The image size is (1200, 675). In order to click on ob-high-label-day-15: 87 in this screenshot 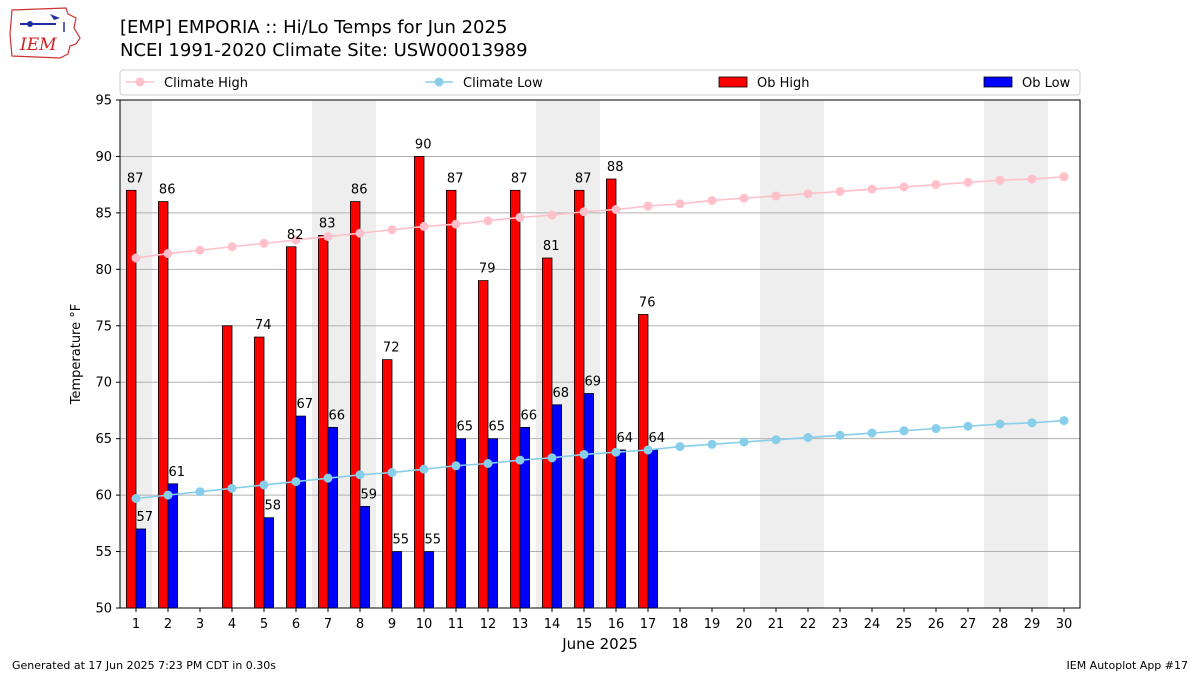, I will do `click(583, 178)`.